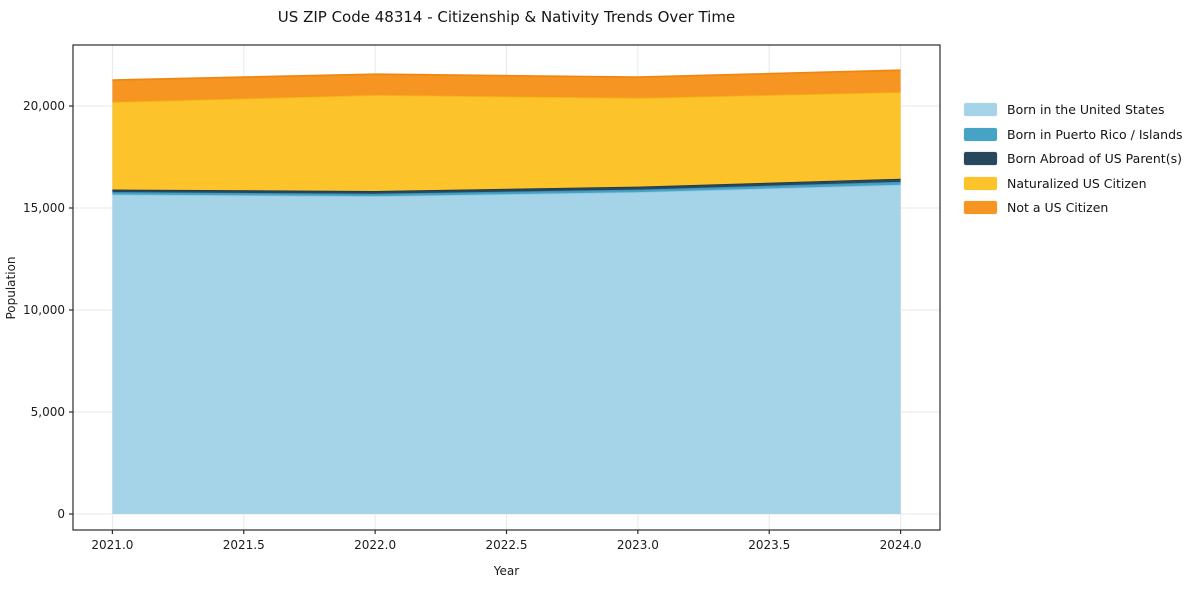 The height and width of the screenshot is (590, 1189). I want to click on legend-item: Born in the United States, so click(1073, 109).